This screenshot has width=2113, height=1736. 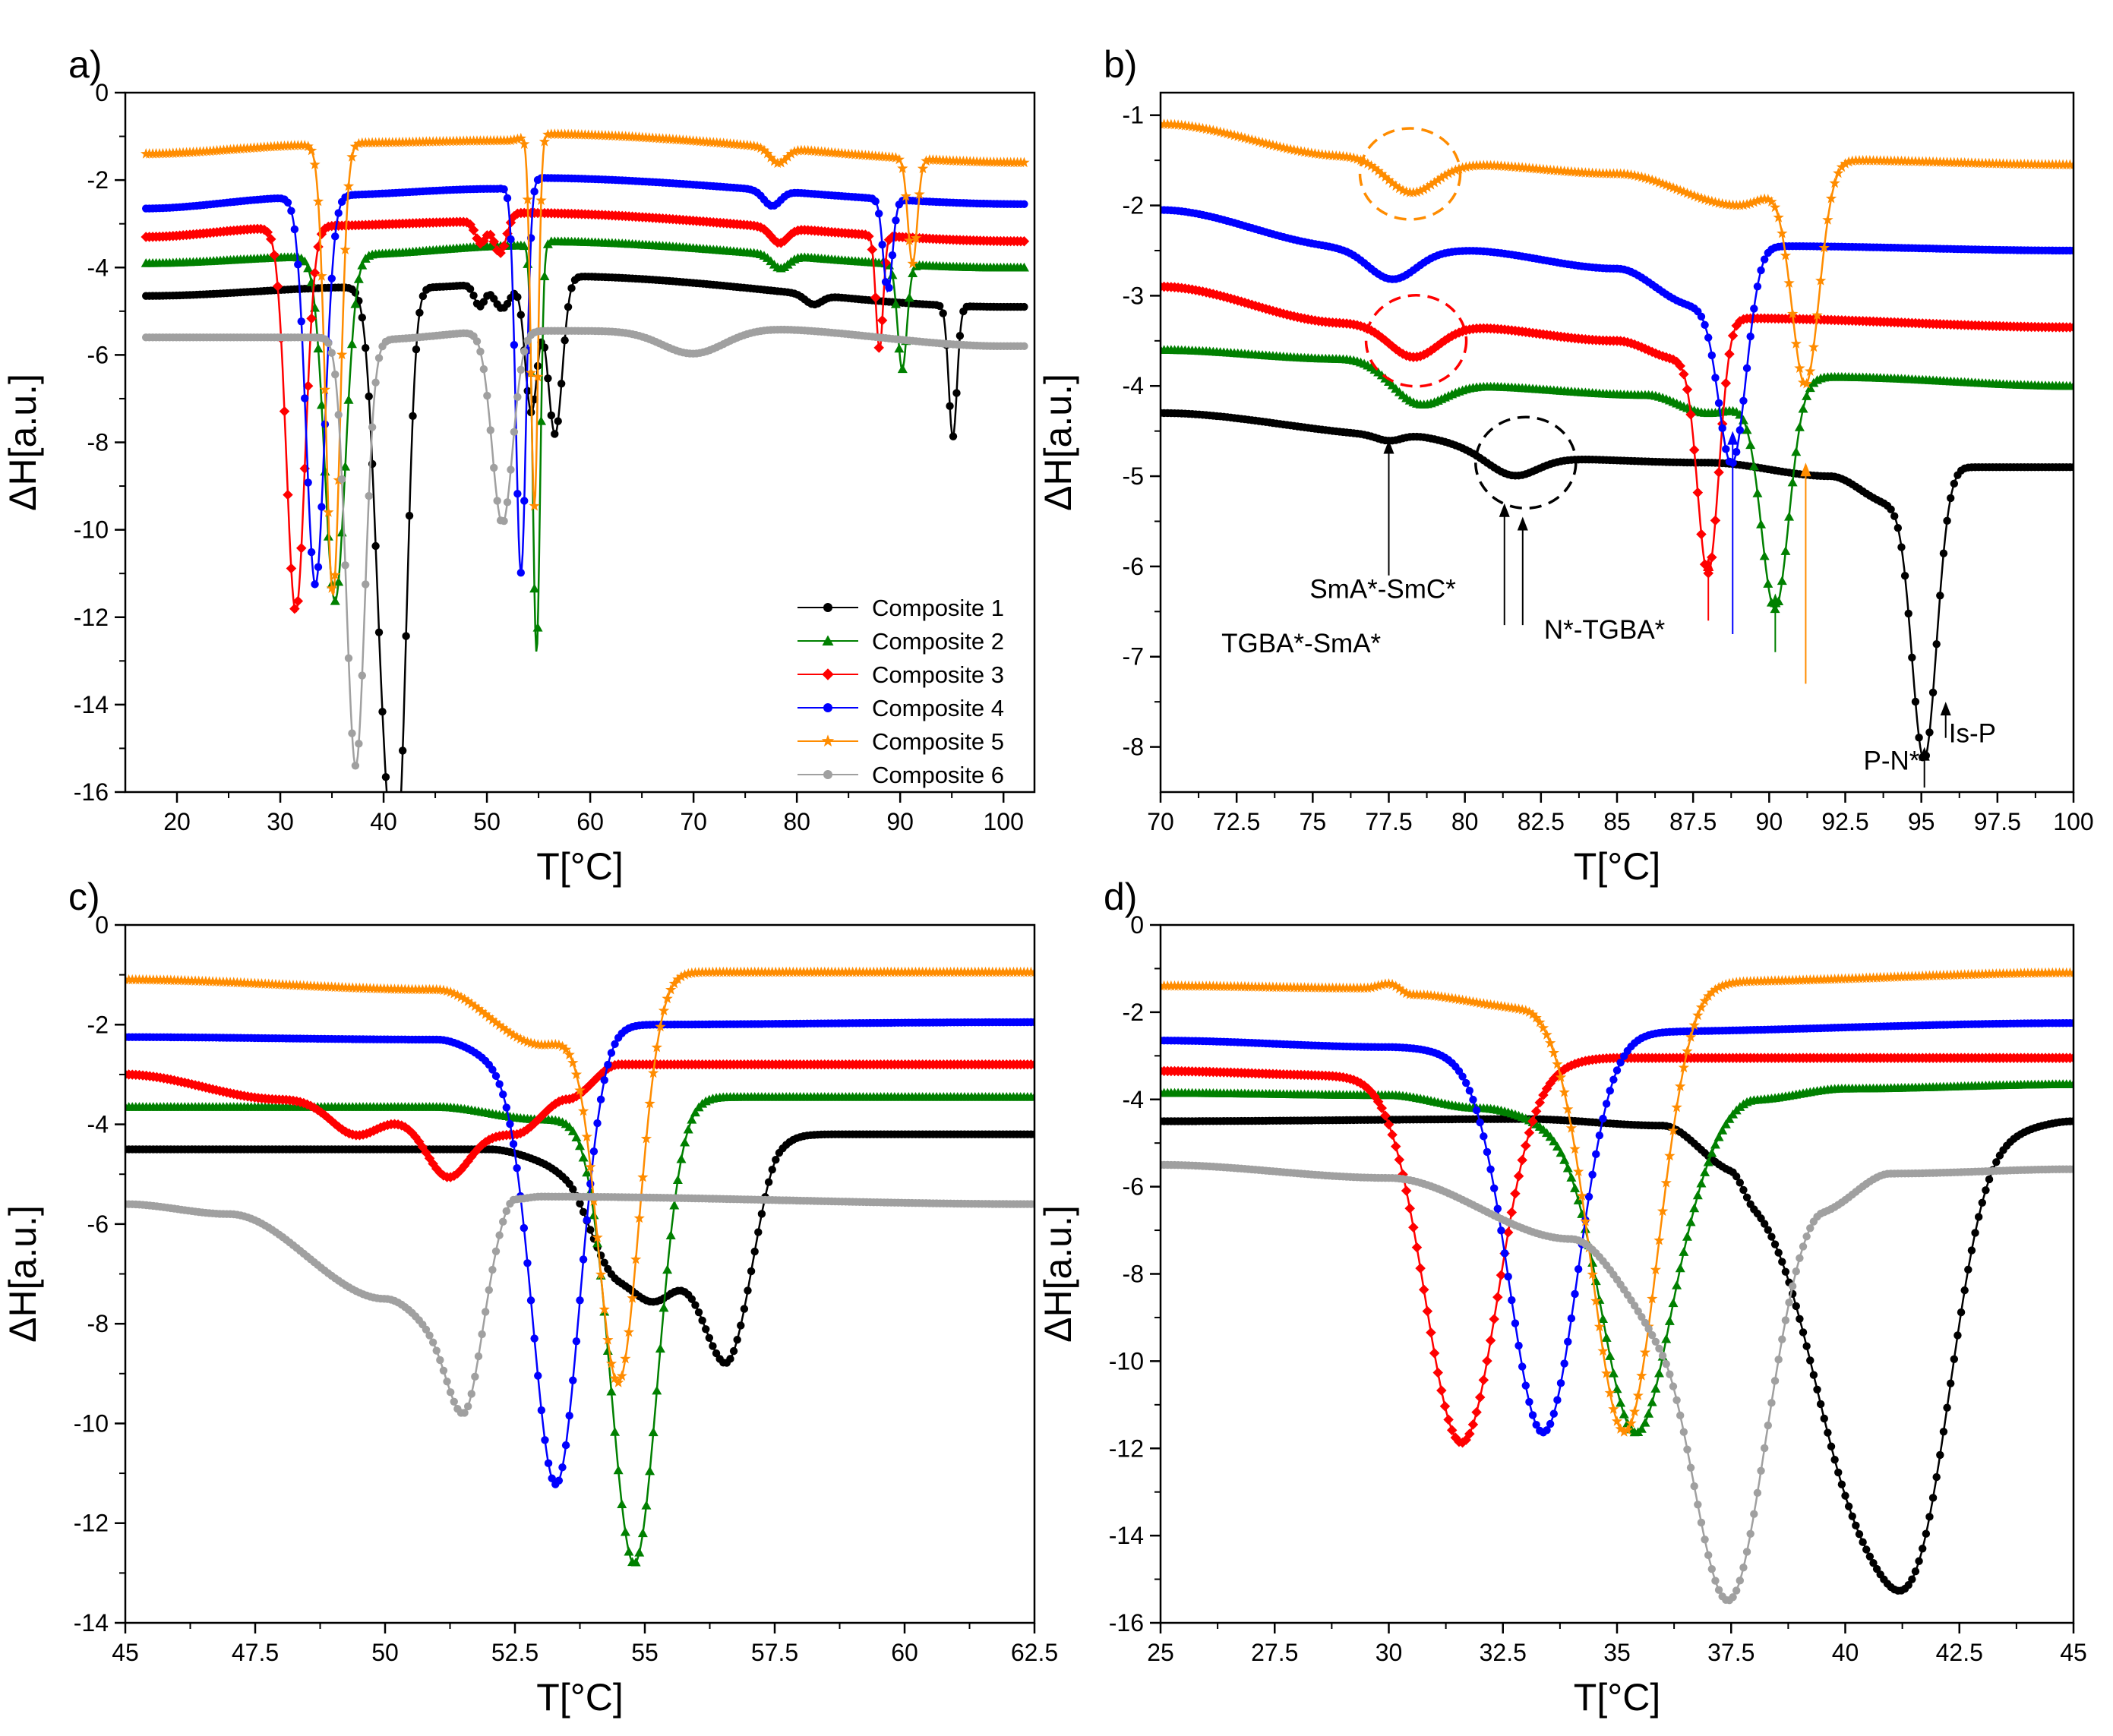 What do you see at coordinates (938, 708) in the screenshot?
I see `legend-label: Composite 4` at bounding box center [938, 708].